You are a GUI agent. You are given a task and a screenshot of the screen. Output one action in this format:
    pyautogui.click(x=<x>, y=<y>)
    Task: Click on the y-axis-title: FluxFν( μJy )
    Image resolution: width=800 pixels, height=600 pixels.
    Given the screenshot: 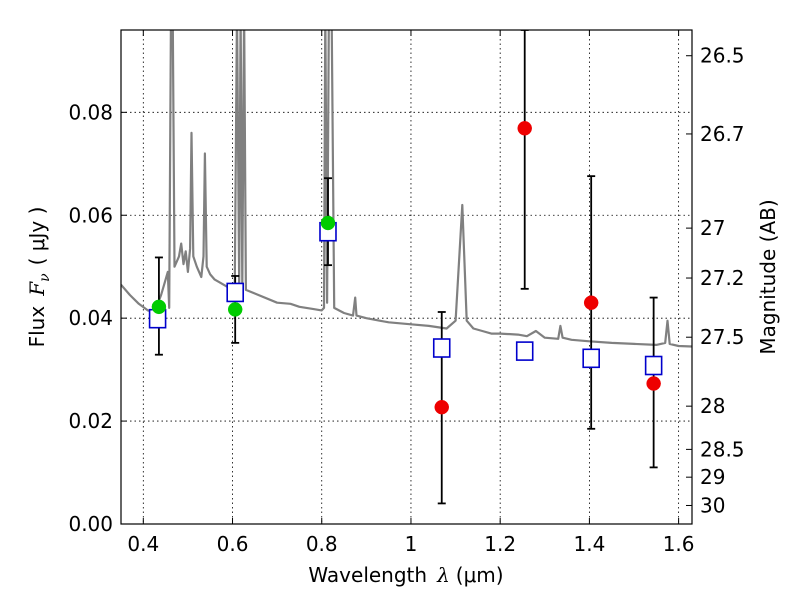 What is the action you would take?
    pyautogui.click(x=39, y=277)
    